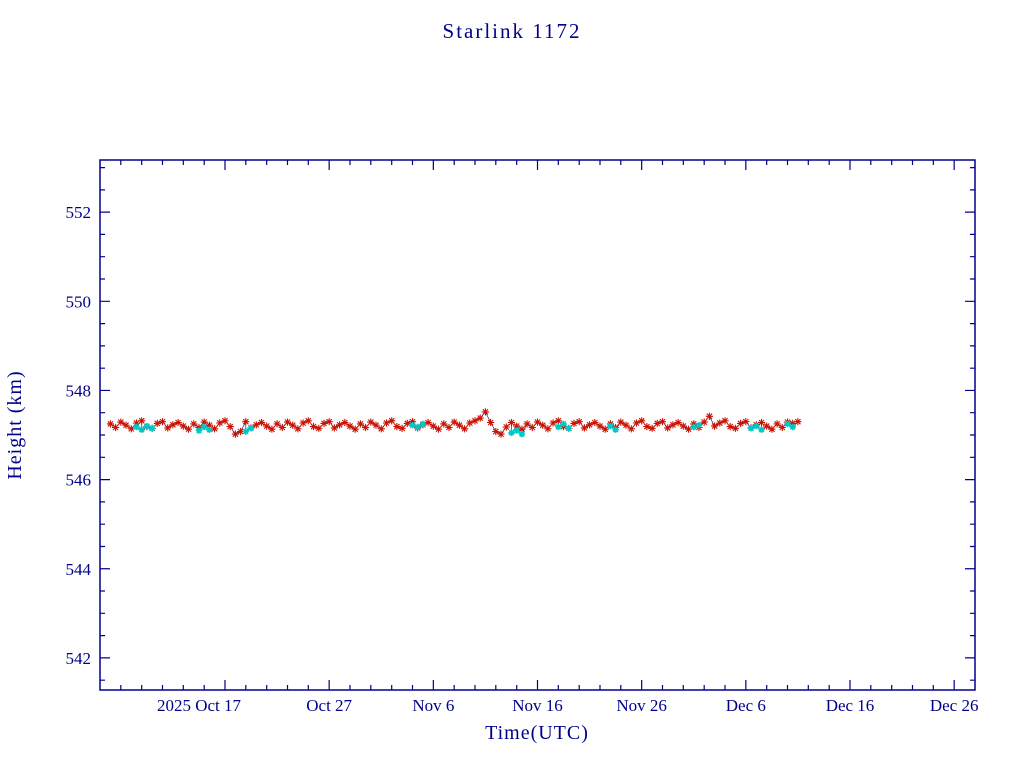  What do you see at coordinates (79, 212) in the screenshot?
I see `y-tick-label: 552` at bounding box center [79, 212].